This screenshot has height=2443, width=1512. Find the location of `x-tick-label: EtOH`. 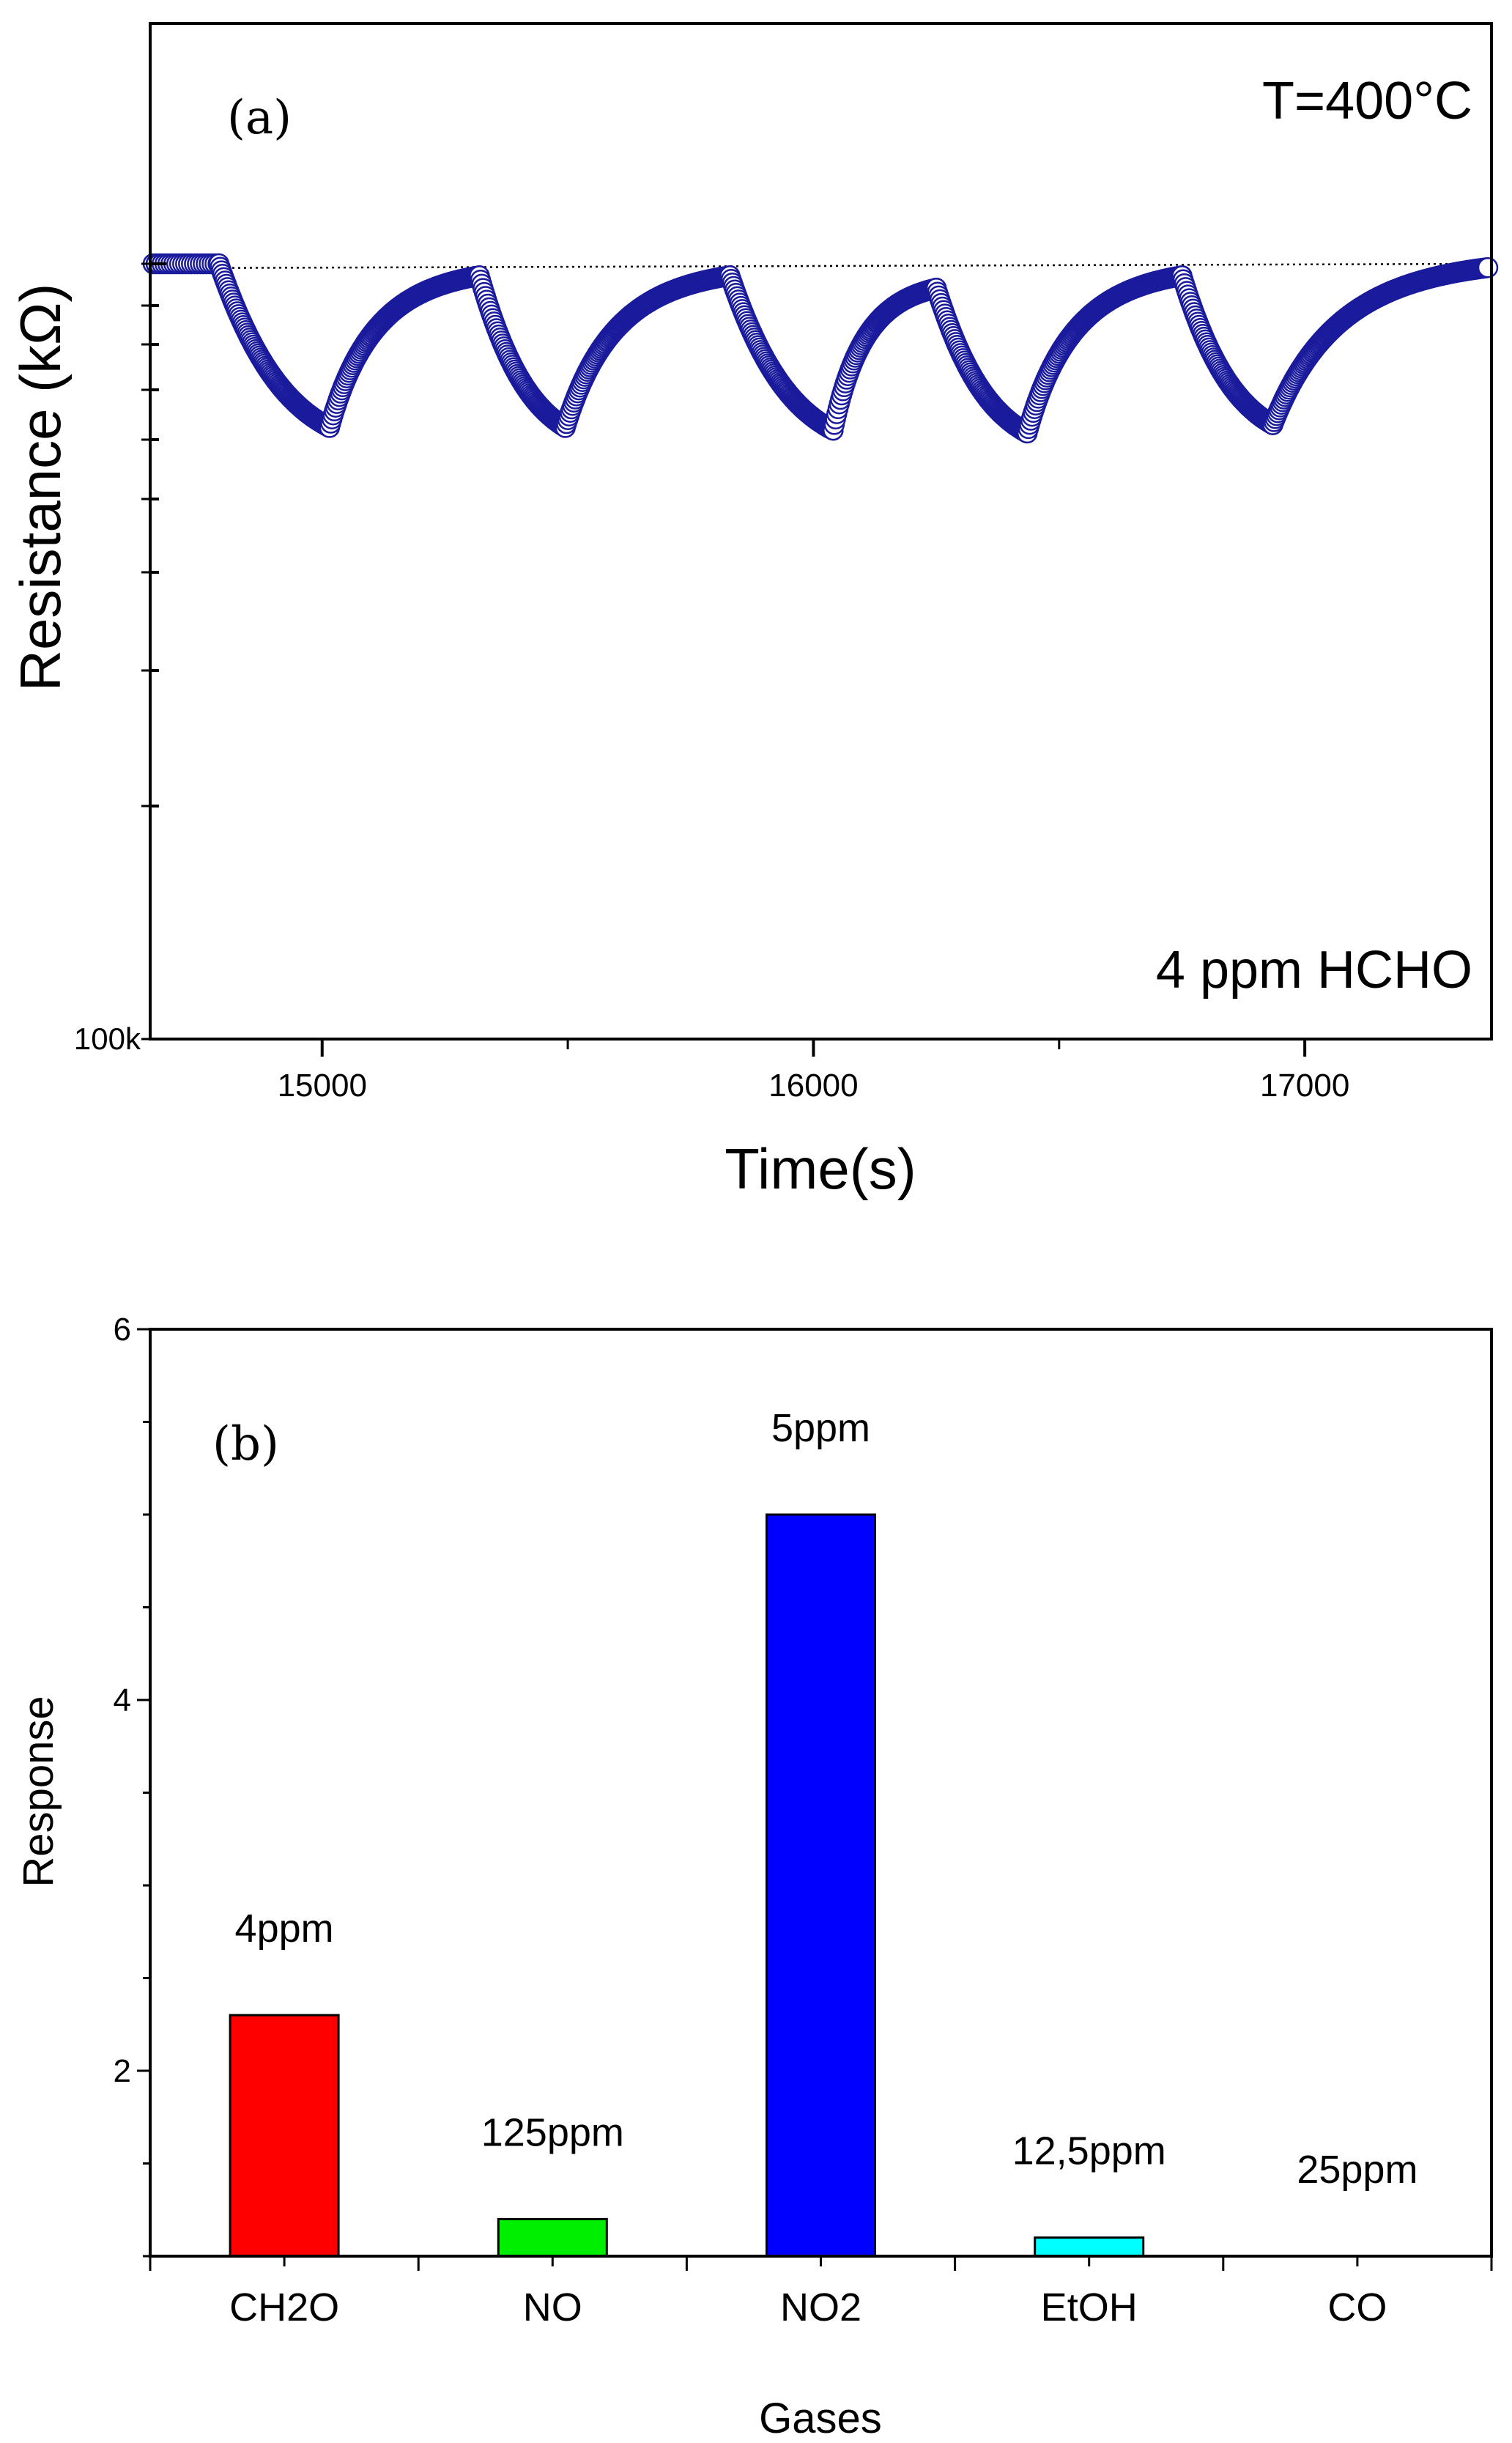

x-tick-label: EtOH is located at coordinates (1089, 2307).